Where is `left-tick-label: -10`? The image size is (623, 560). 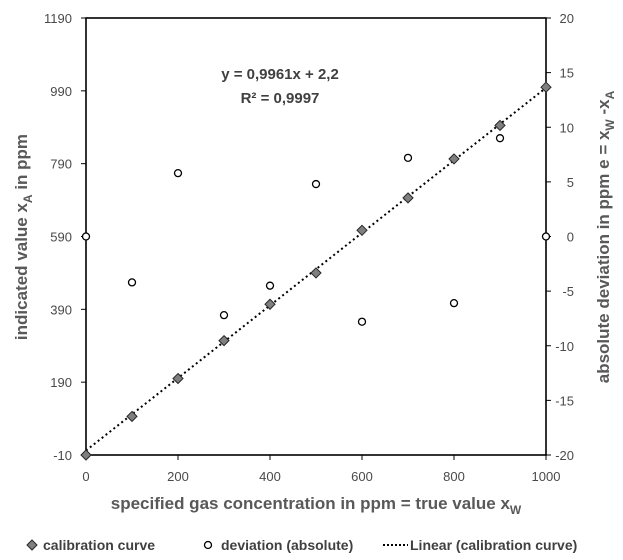 left-tick-label: -10 is located at coordinates (62, 455).